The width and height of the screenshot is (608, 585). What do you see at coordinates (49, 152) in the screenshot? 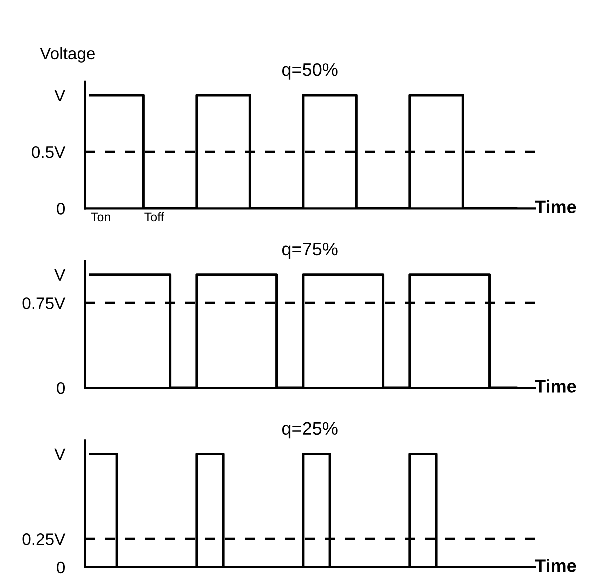
I see `y-tick-label: 0.5V` at bounding box center [49, 152].